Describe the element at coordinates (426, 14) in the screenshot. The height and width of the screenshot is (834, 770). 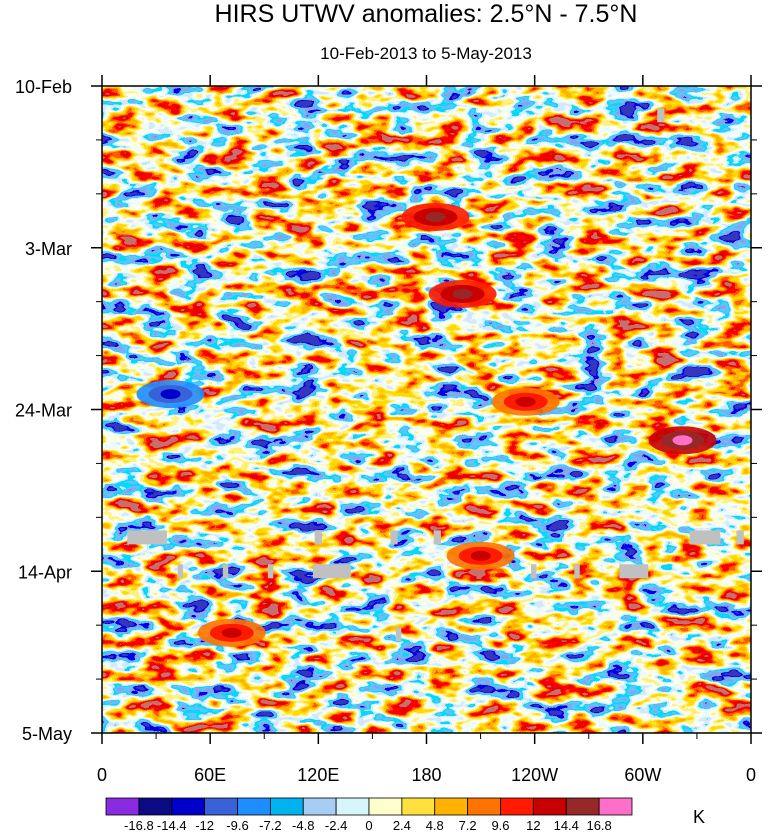
I see `chart-title: HIRS UTWV anomalies: 2.5°N - 7.5°N` at that location.